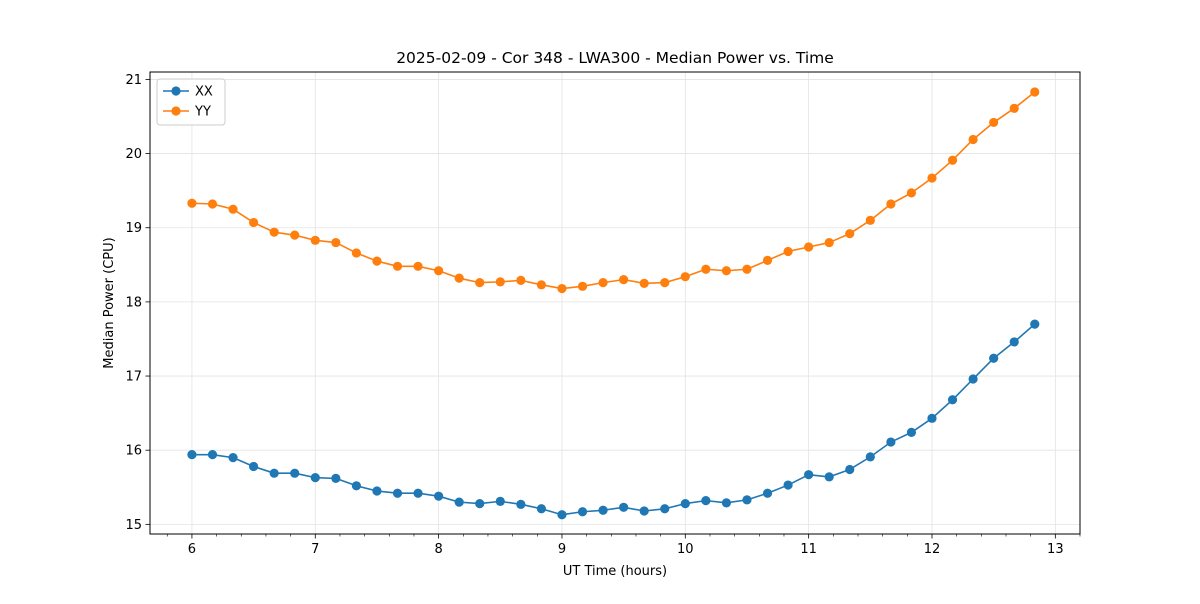  I want to click on y-tick-label: 19, so click(133, 228).